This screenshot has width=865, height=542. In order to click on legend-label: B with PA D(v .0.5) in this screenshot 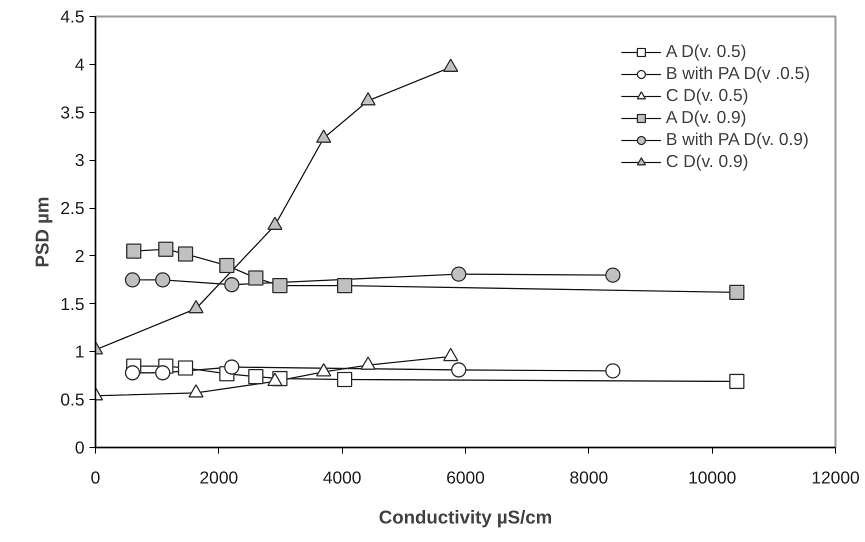, I will do `click(738, 73)`.